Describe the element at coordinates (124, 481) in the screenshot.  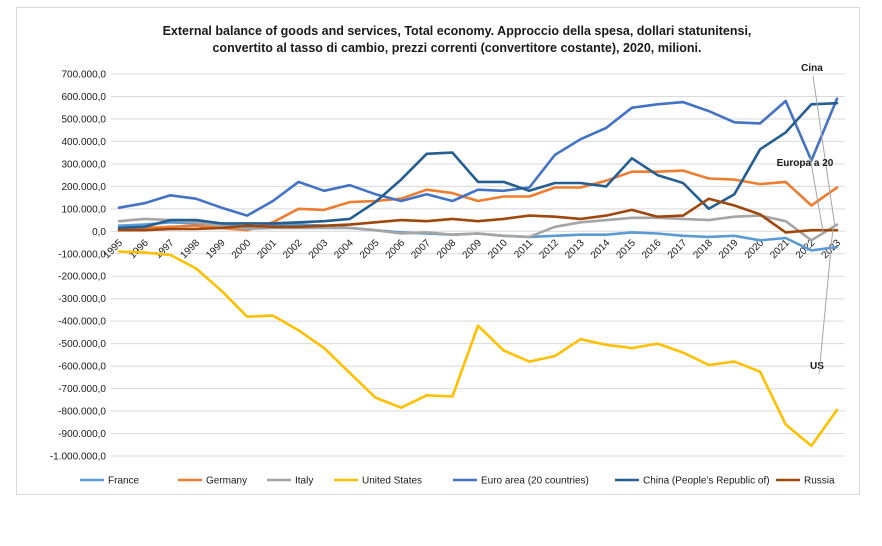
I see `legend-label-0: France` at that location.